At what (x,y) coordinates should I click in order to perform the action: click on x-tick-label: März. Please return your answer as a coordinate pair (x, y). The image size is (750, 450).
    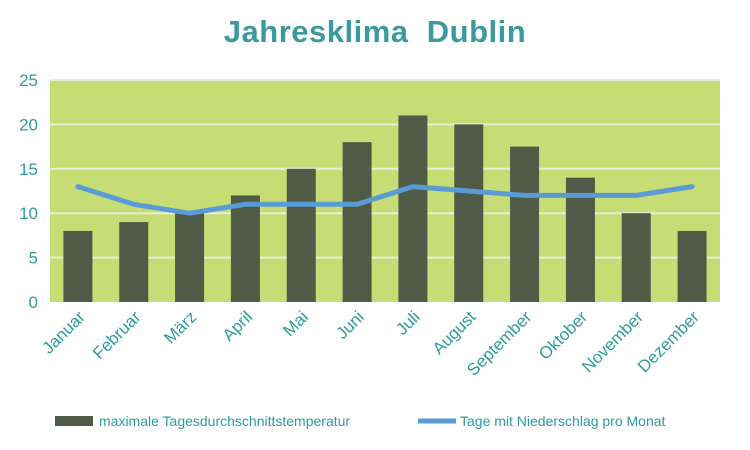
    Looking at the image, I should click on (180, 327).